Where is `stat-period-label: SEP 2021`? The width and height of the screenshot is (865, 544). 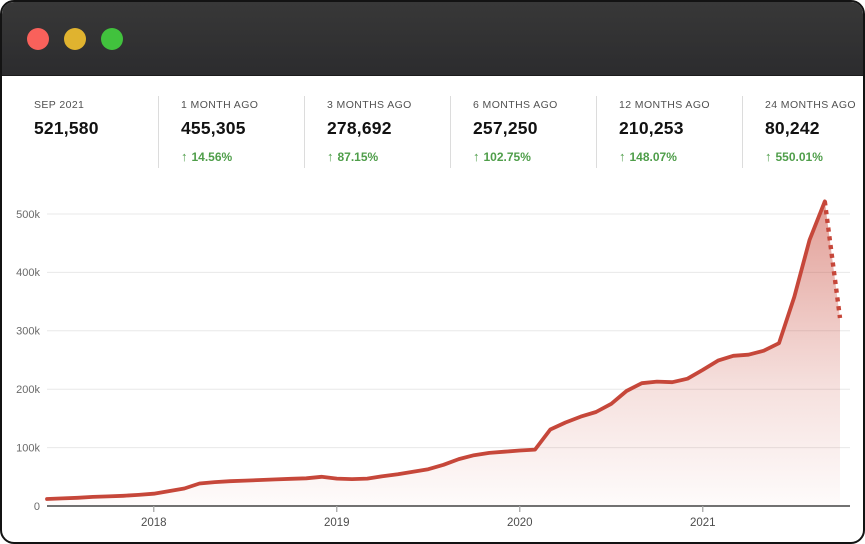
stat-period-label: SEP 2021 is located at coordinates (59, 105).